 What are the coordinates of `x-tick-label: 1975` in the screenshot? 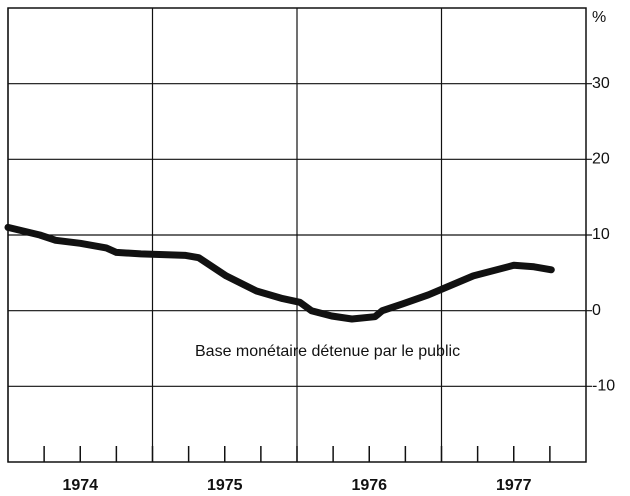 It's located at (225, 485).